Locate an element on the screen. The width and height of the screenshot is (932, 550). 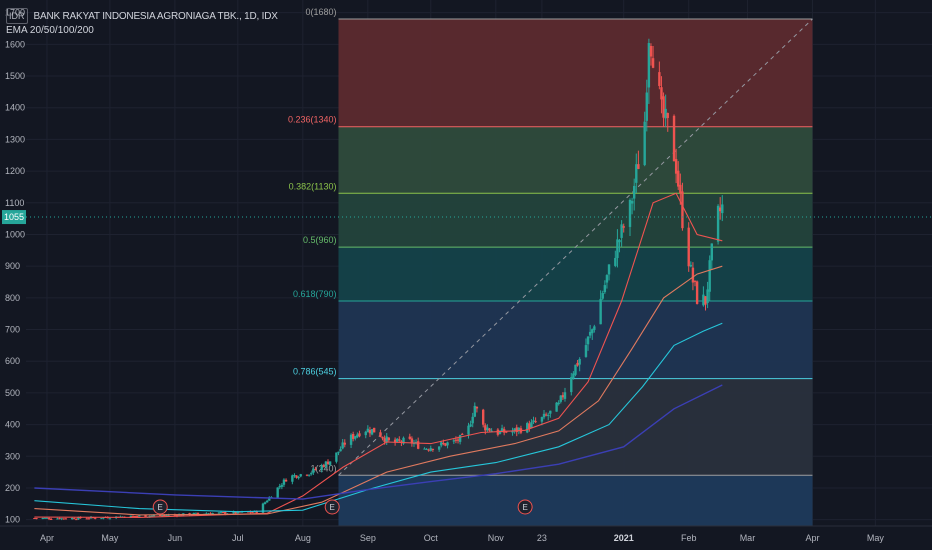
y-tick-label: 1500 is located at coordinates (15, 76).